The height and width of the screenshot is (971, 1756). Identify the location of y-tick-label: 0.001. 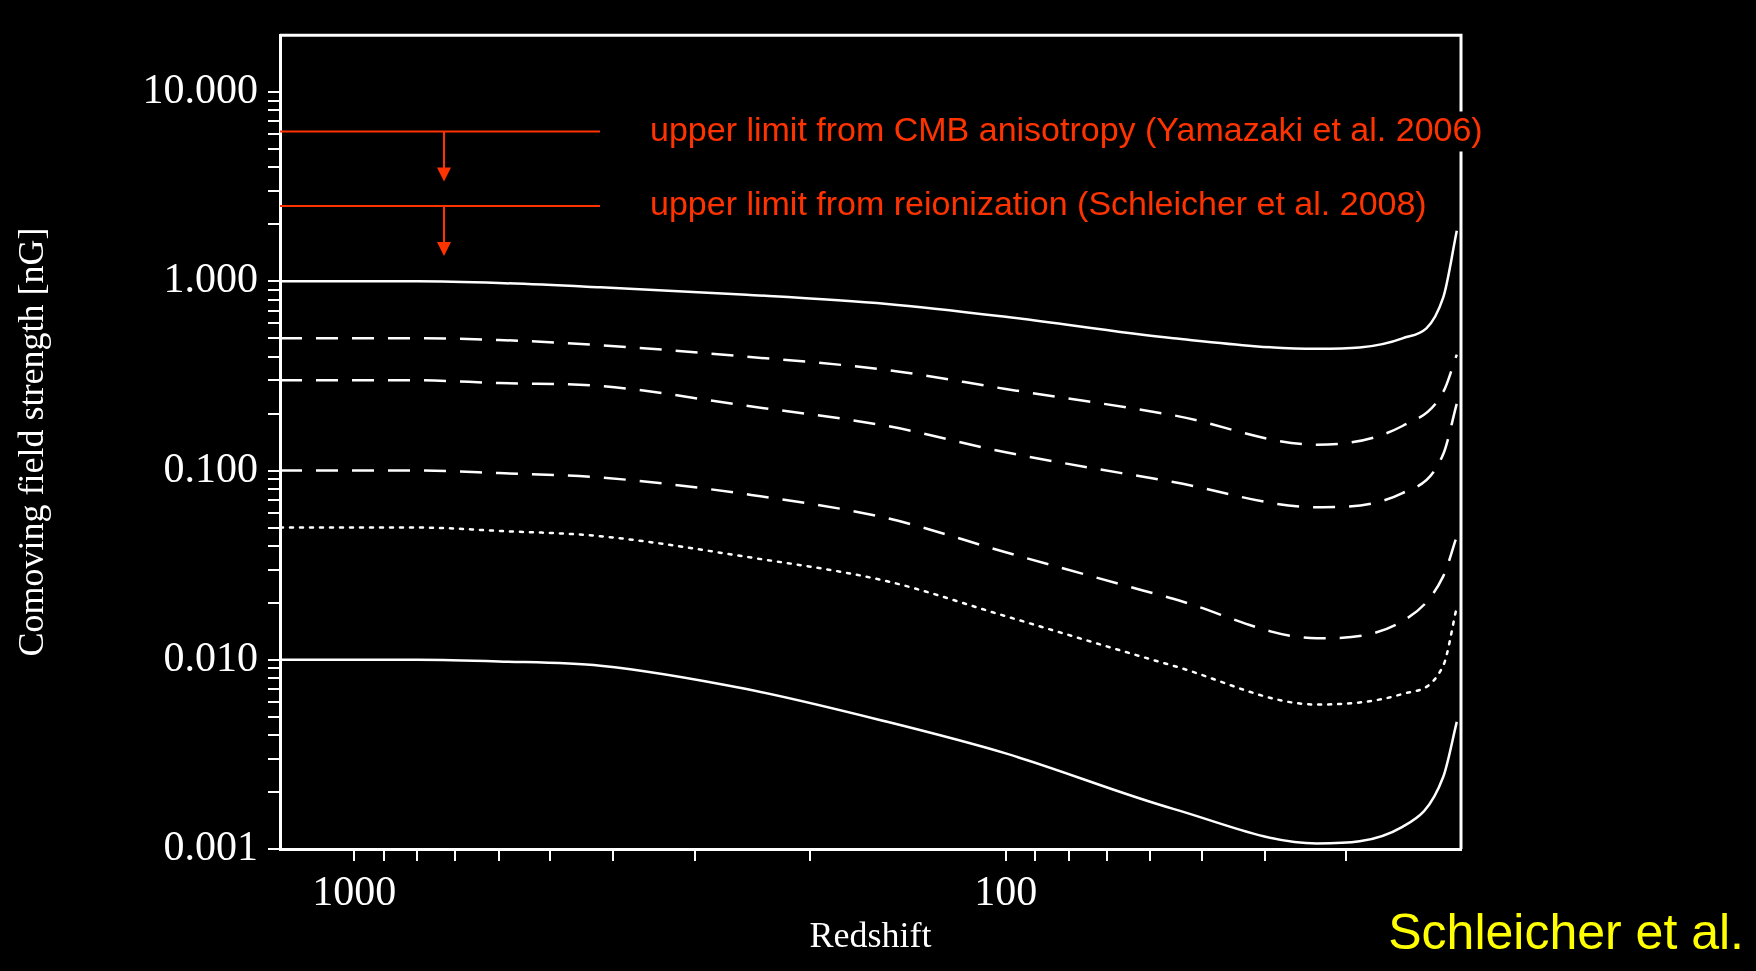
(210, 846).